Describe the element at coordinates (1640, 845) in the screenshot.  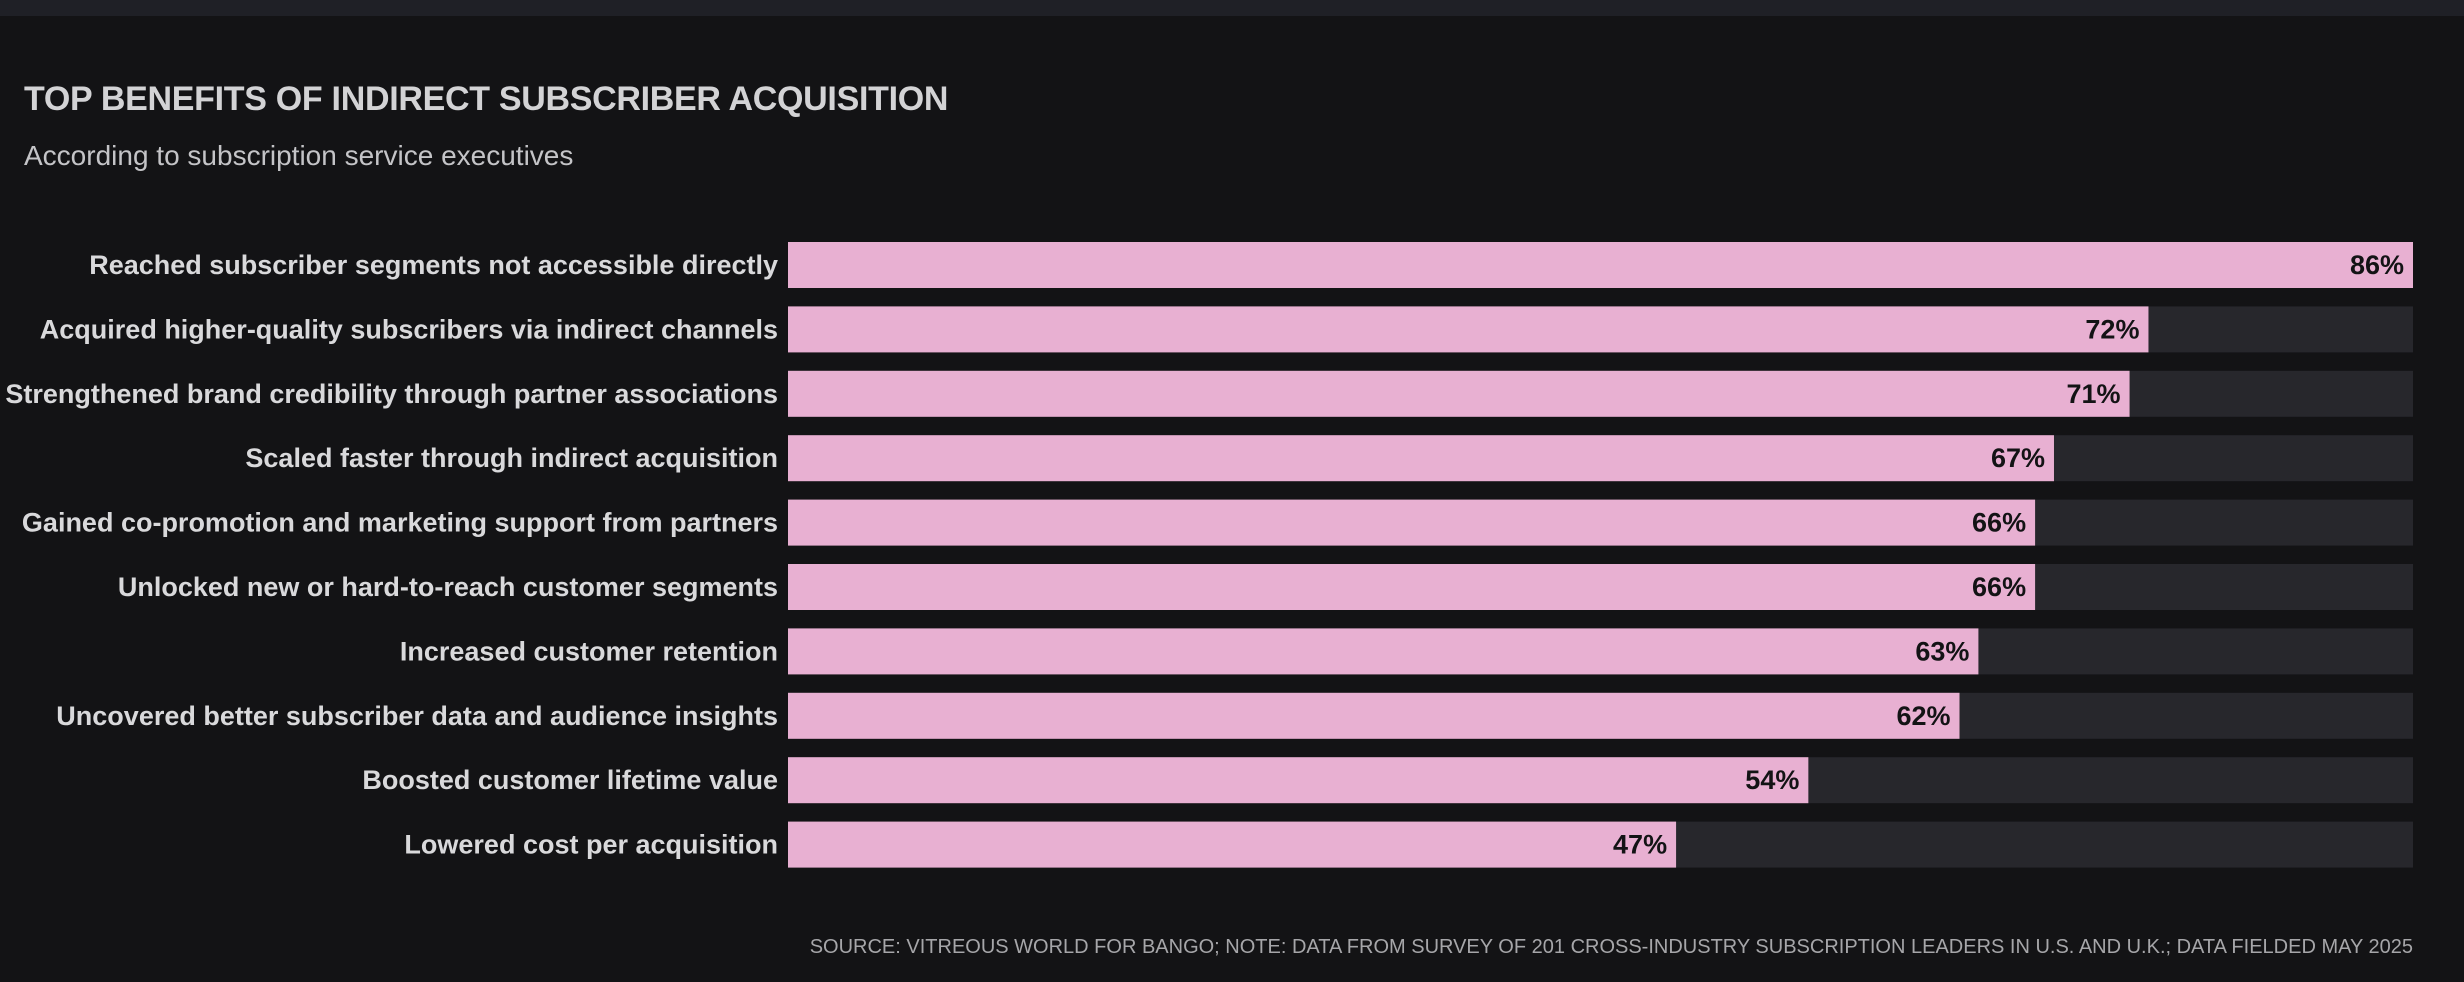
I see `value-label: 47%` at that location.